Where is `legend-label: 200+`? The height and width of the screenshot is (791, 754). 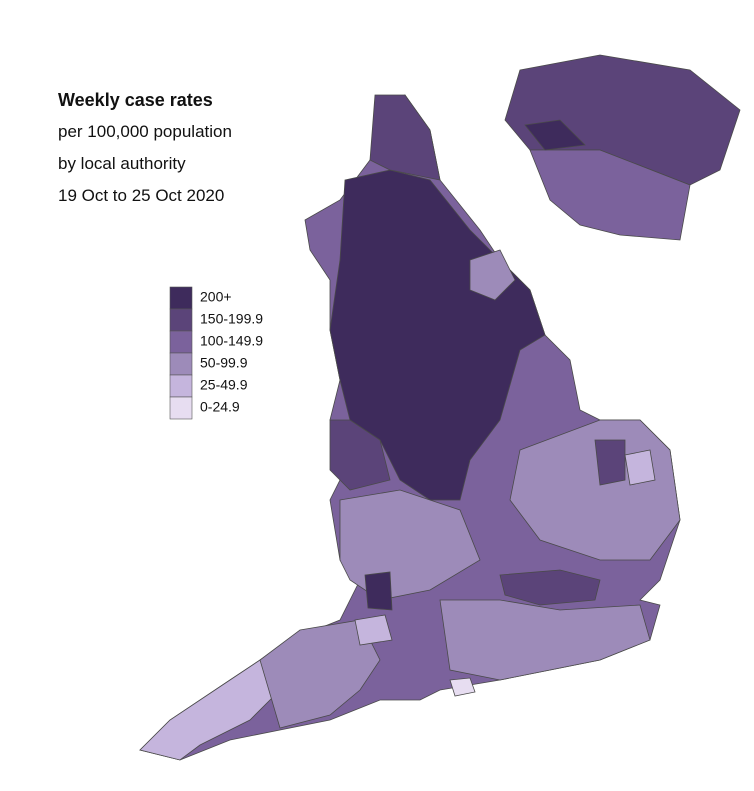 legend-label: 200+ is located at coordinates (216, 297).